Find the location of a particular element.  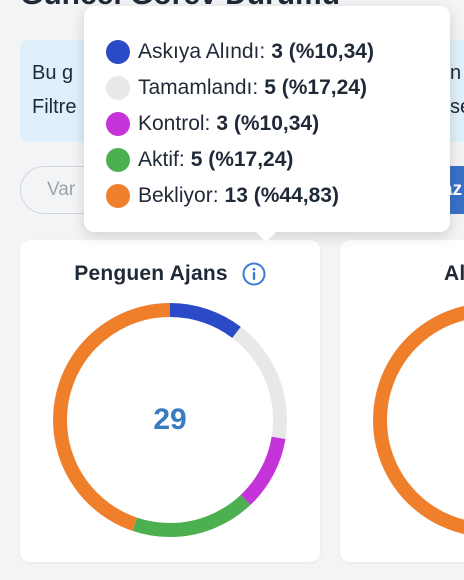

info-banner-line1-right: n is located at coordinates (456, 73).